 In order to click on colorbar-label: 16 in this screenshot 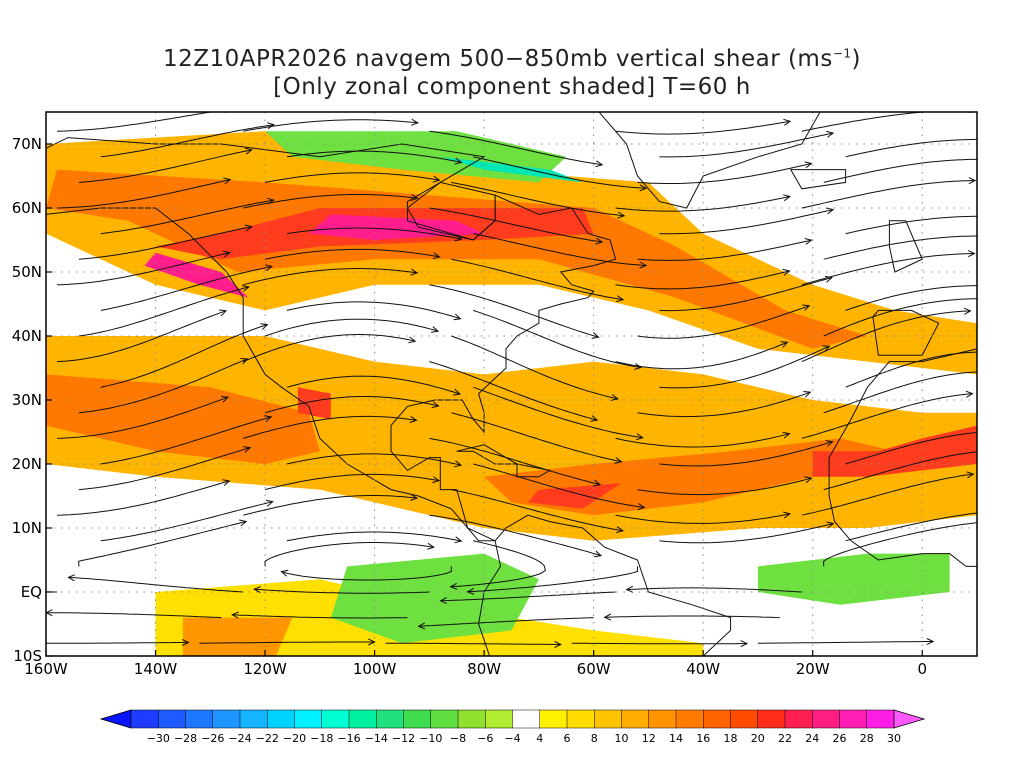, I will do `click(703, 738)`.